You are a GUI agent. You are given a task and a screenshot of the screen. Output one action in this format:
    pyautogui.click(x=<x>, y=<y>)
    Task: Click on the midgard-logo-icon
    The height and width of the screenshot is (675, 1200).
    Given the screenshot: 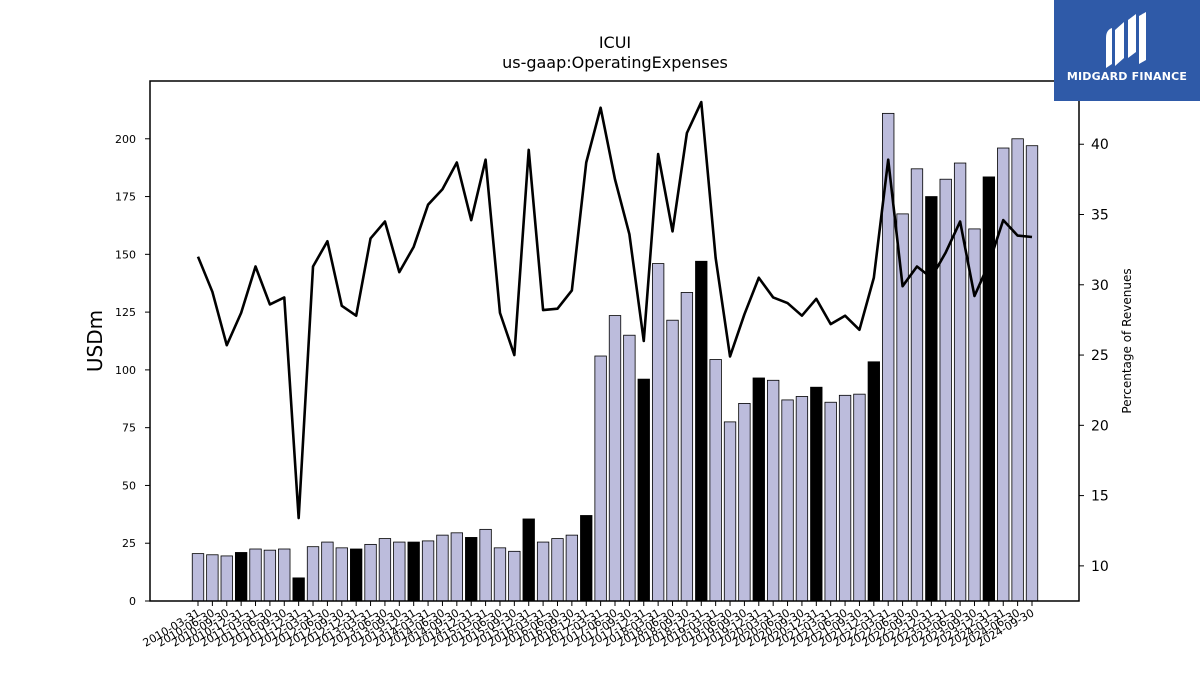 What is the action you would take?
    pyautogui.click(x=1126, y=40)
    